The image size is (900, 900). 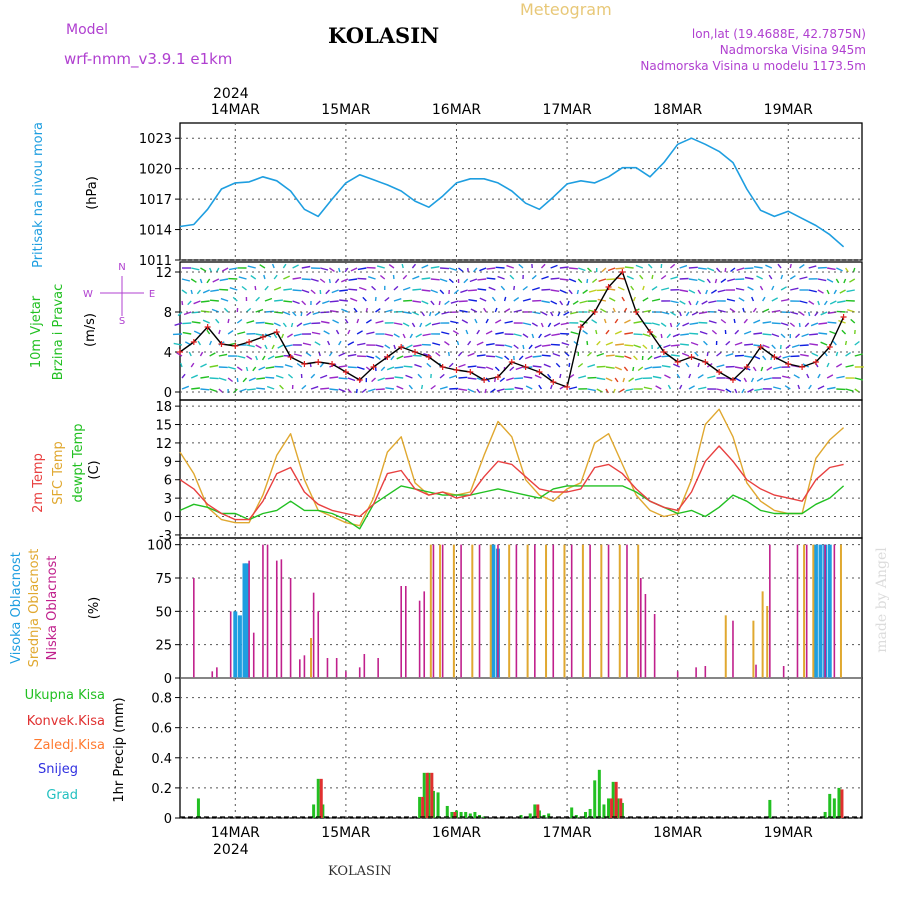 What do you see at coordinates (345, 833) in the screenshot?
I see `bottom-day-label: 15MAR` at bounding box center [345, 833].